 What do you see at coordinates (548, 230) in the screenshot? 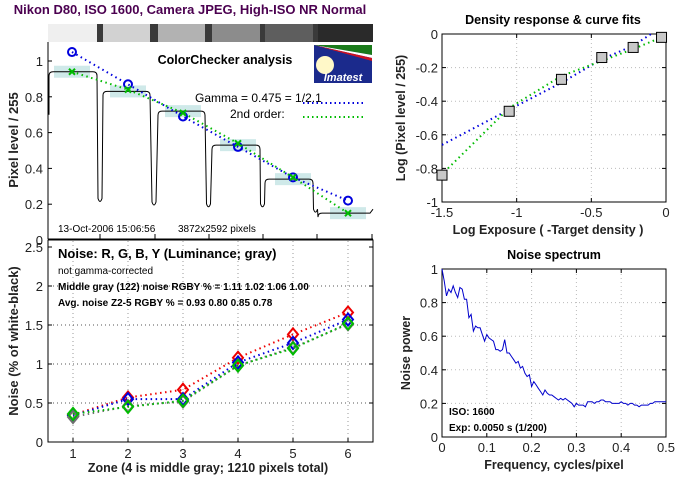
I see `x-axis-label: Log Exposure ( -Target density )` at bounding box center [548, 230].